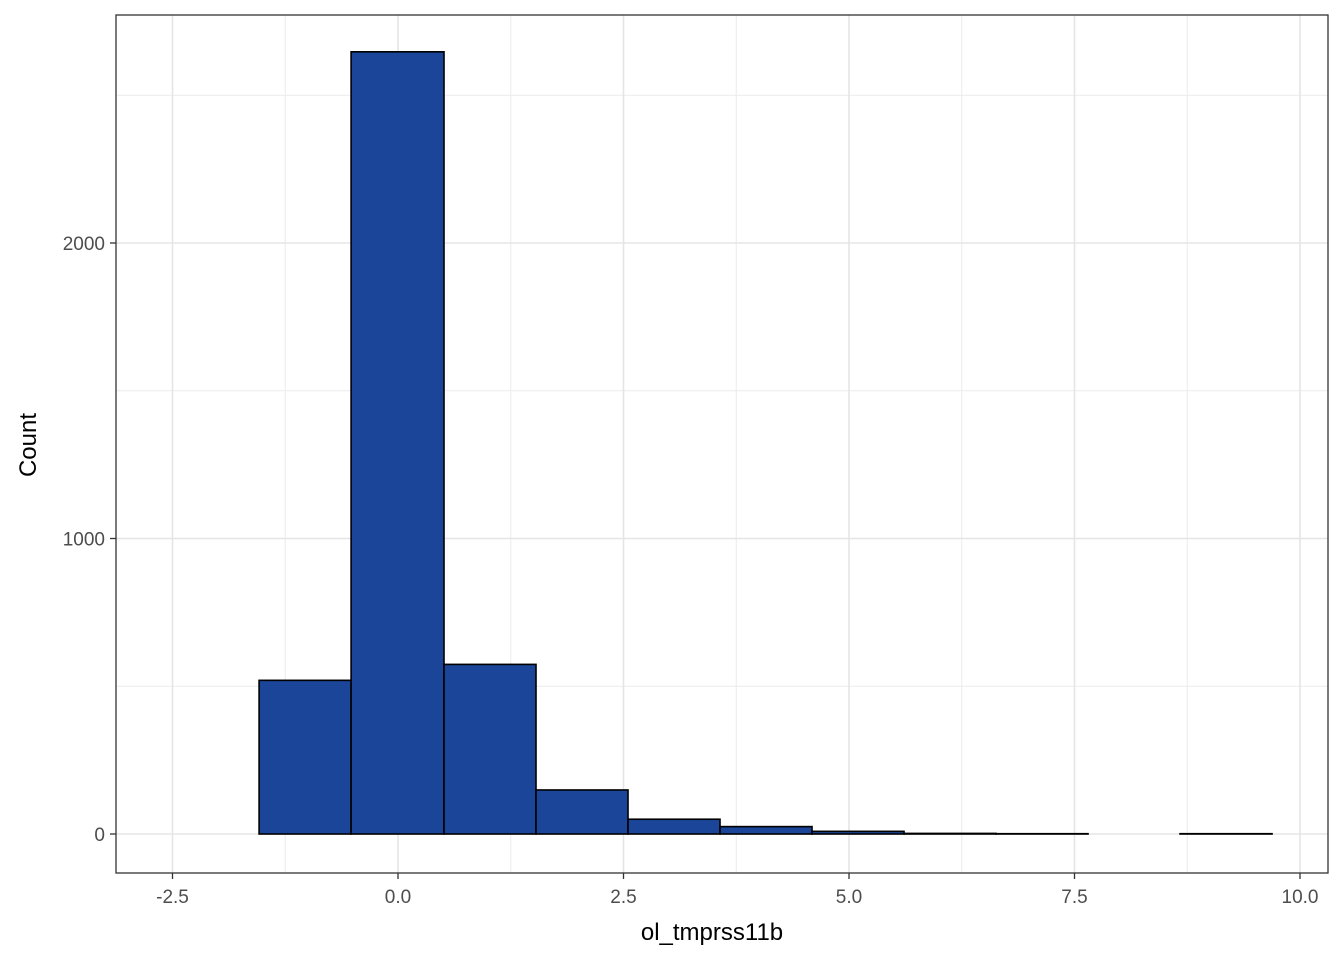 This screenshot has height=960, width=1344. What do you see at coordinates (1074, 897) in the screenshot?
I see `x-tick-label: 7.5` at bounding box center [1074, 897].